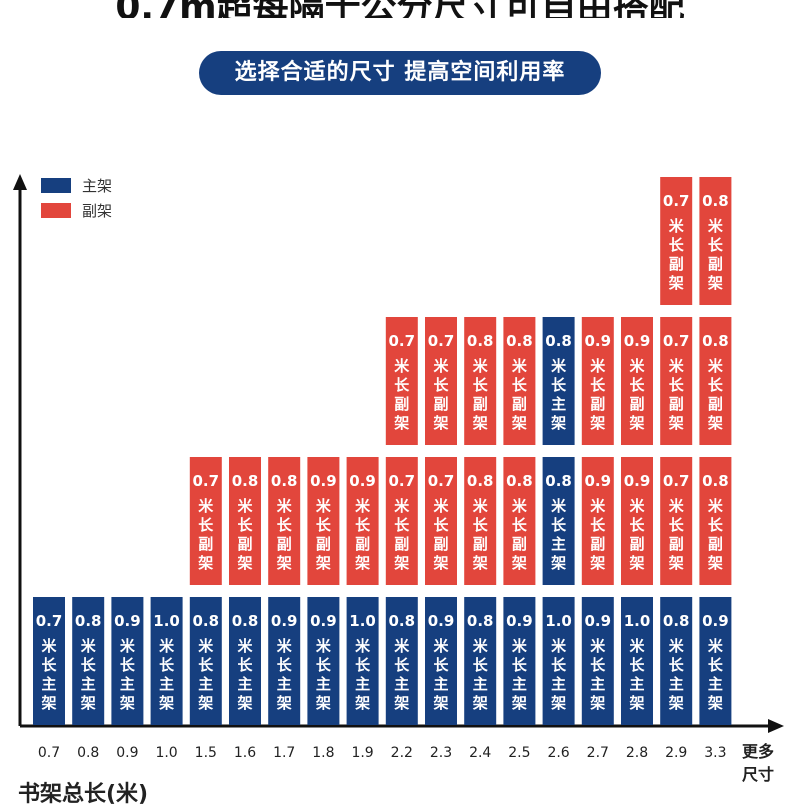 The image size is (800, 808). Describe the element at coordinates (83, 794) in the screenshot. I see `x-axis-label: 书架总长(米)` at that location.